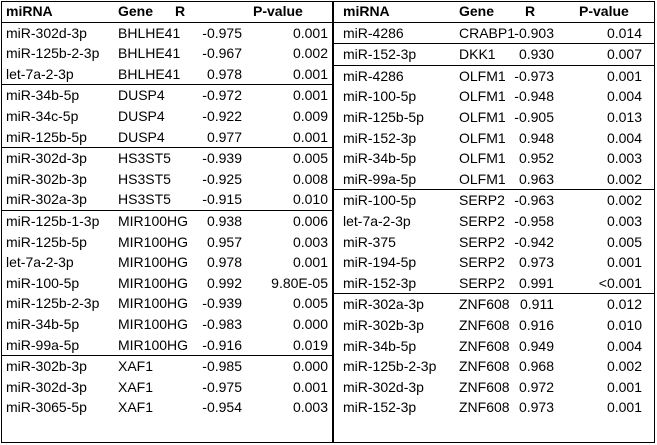 This screenshot has width=657, height=445. I want to click on p-value-cell: 0.014, so click(624, 32).